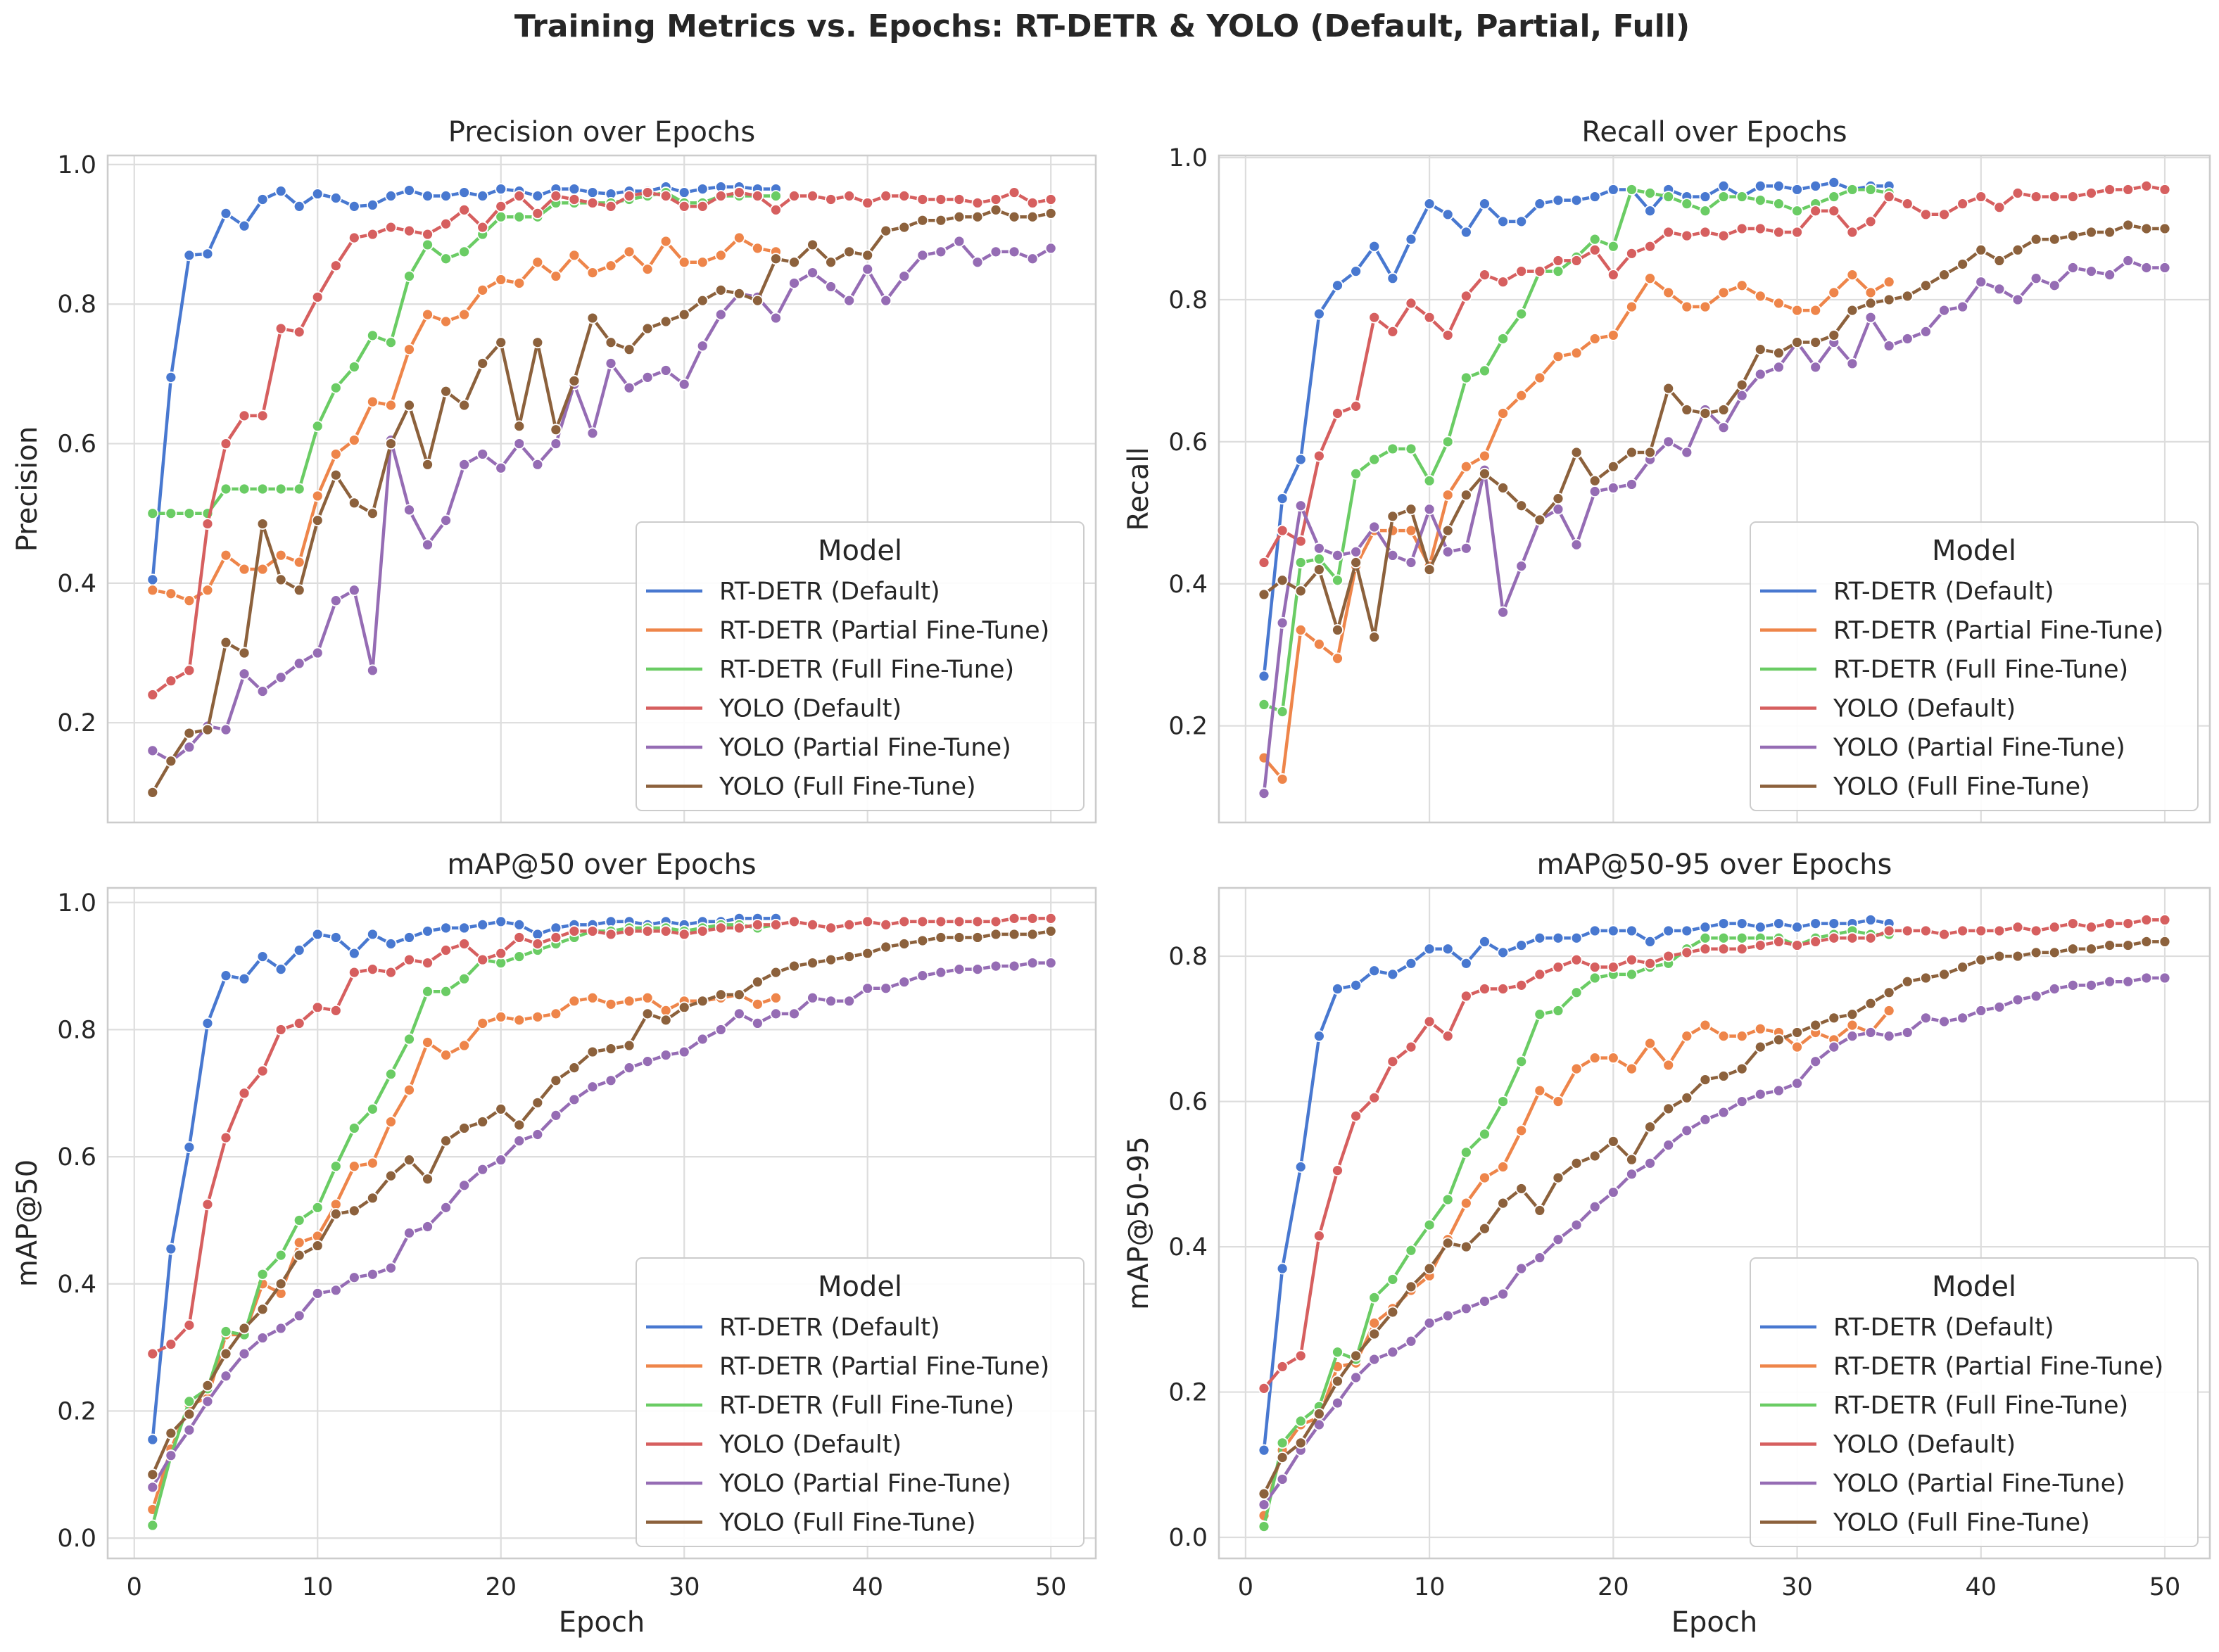 This screenshot has width=2219, height=1652. I want to click on legend-title: Model, so click(860, 1287).